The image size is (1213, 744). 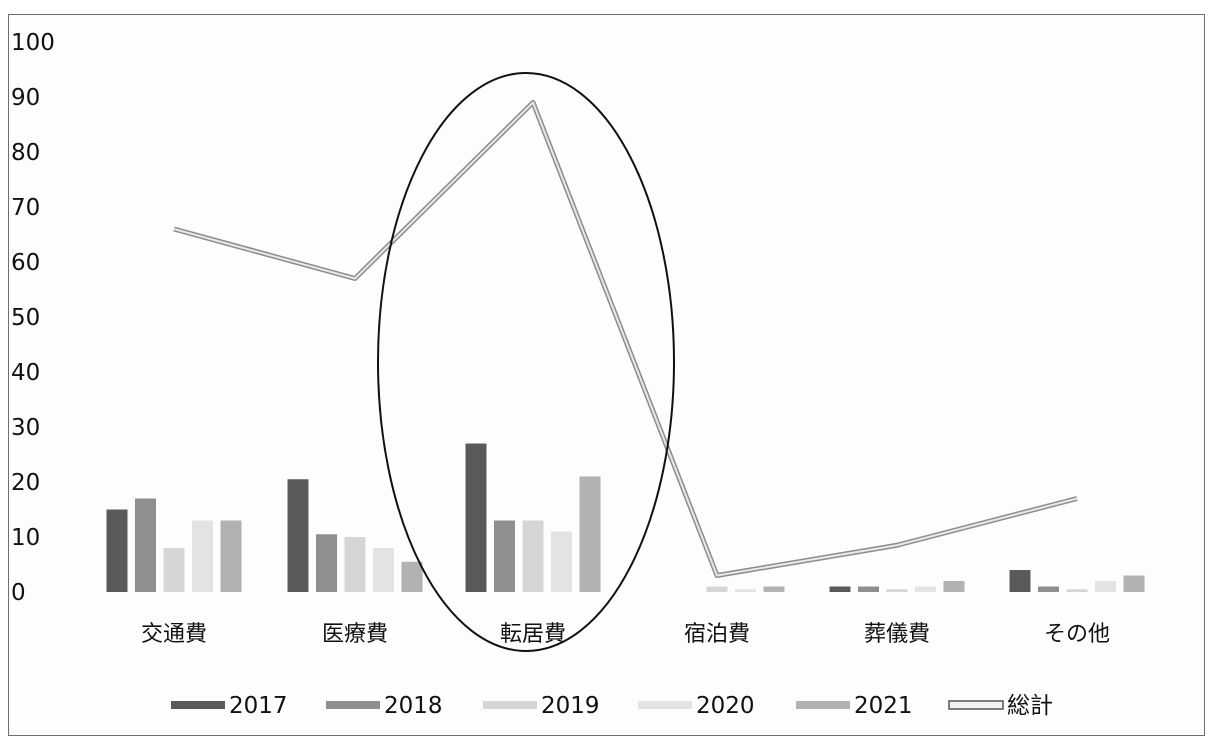 I want to click on y-tick-label: 40, so click(x=25, y=373).